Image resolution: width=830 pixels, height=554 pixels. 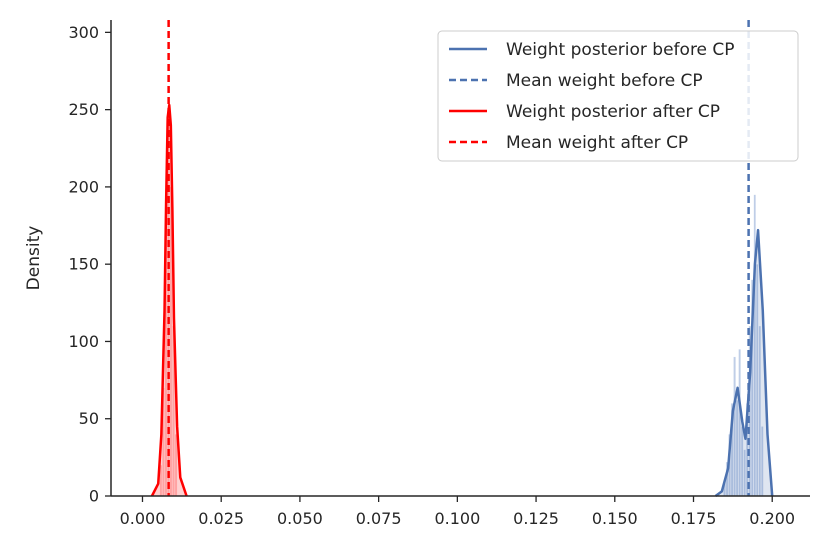 What do you see at coordinates (83, 186) in the screenshot?
I see `y-tick-label: 200` at bounding box center [83, 186].